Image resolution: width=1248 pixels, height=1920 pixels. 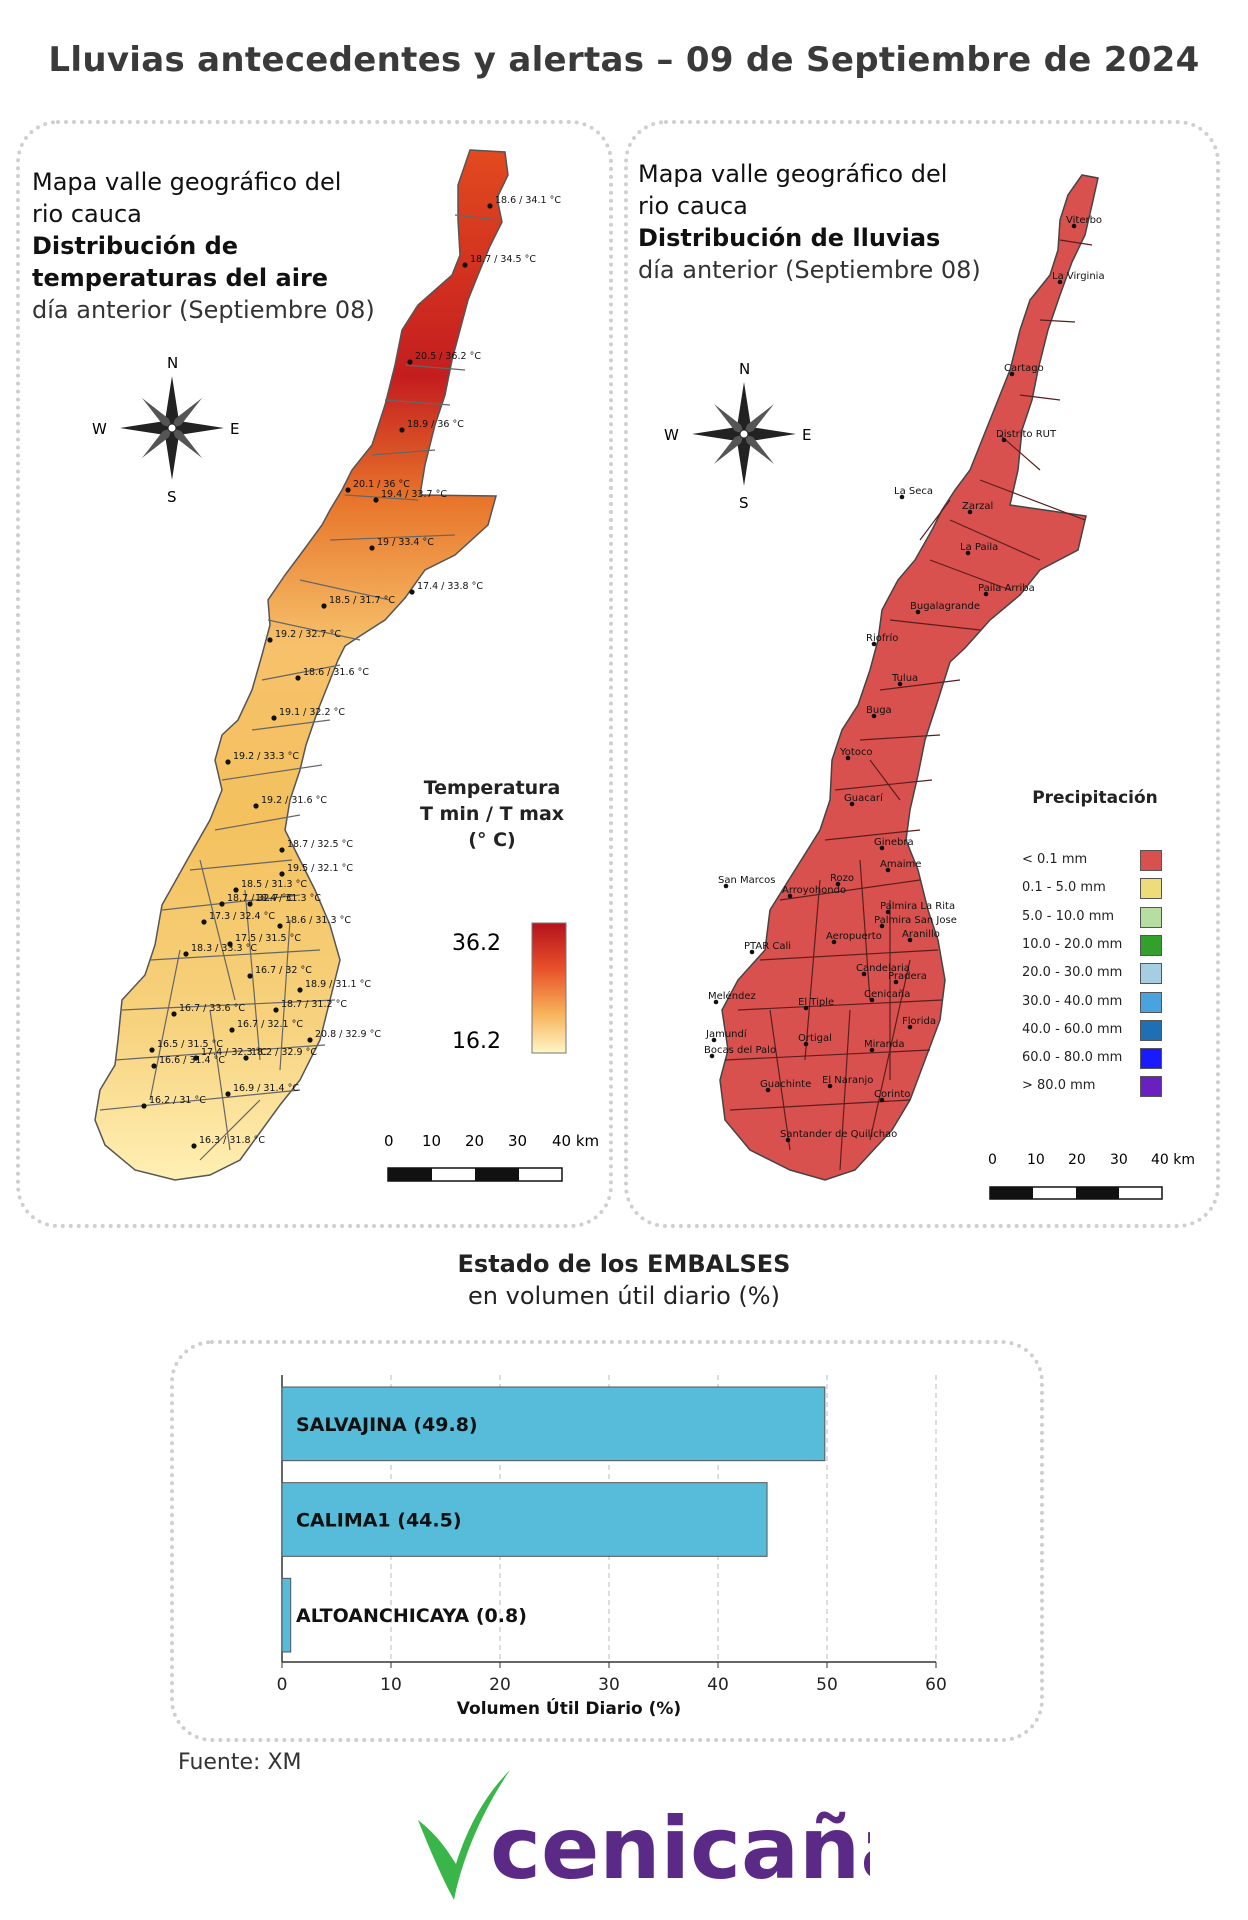 What do you see at coordinates (693, 206) in the screenshot?
I see `rain-title-line2: rio cauca` at bounding box center [693, 206].